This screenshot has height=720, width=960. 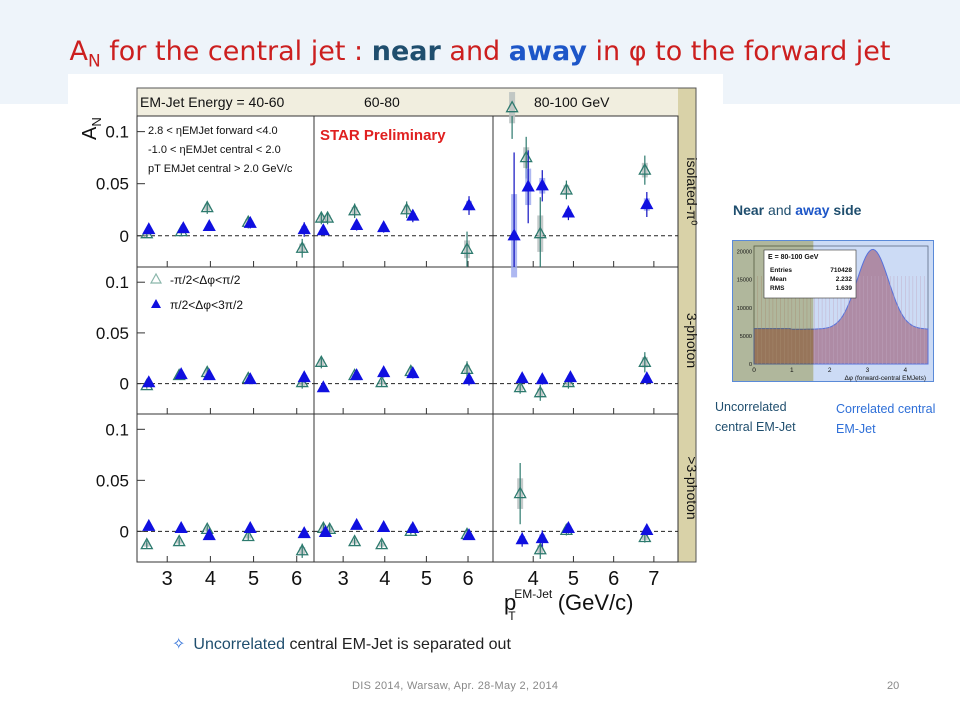 What do you see at coordinates (792, 370) in the screenshot?
I see `inset-x-tick-1: 1` at bounding box center [792, 370].